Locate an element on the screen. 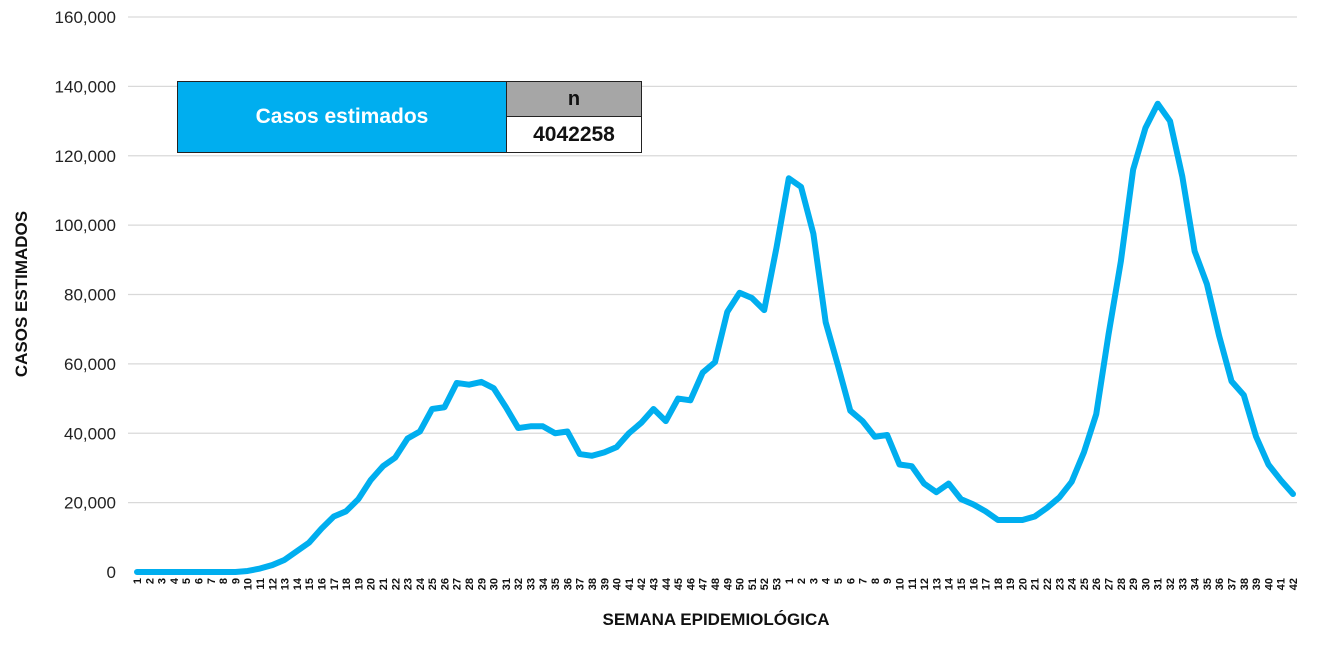  x-tick-label: 28 is located at coordinates (470, 584).